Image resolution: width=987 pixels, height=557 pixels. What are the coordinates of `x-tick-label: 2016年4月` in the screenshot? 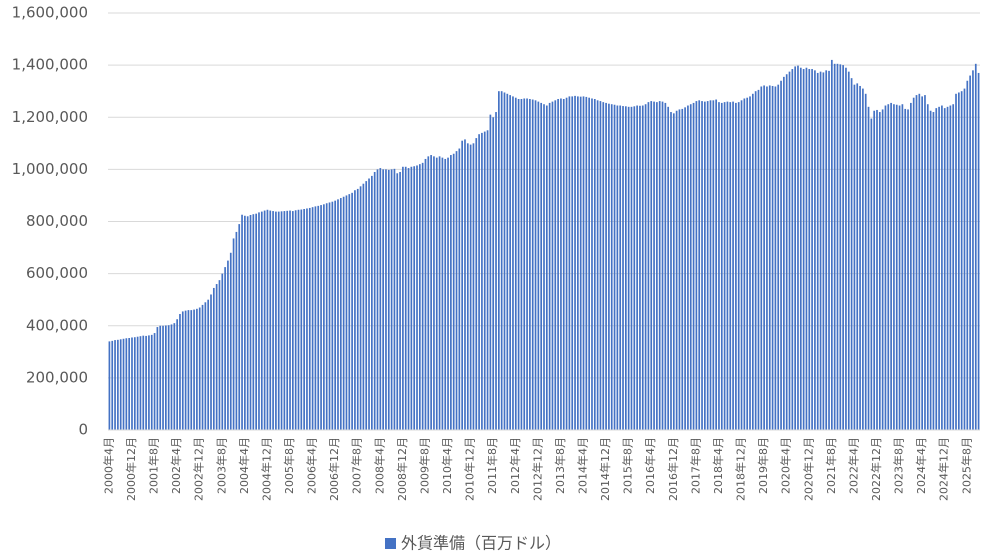 It's located at (650, 465).